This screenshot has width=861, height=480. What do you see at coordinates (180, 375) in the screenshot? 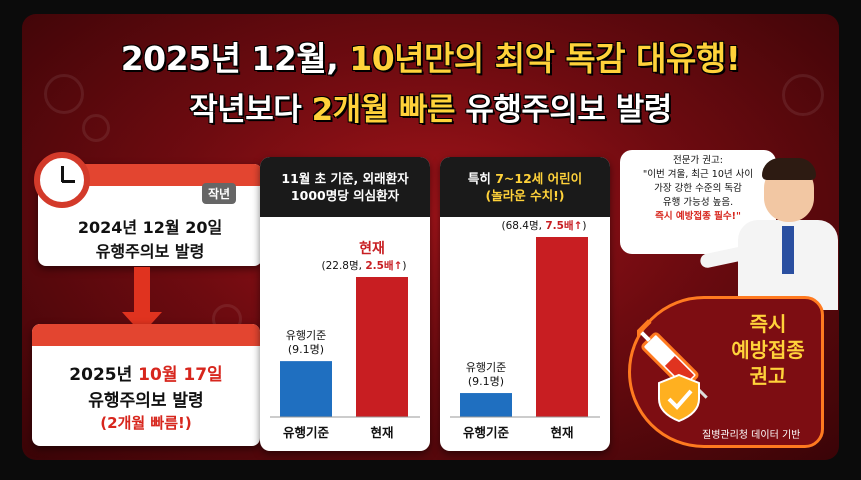
I see `calendar-date-highlight: 10월 17일` at bounding box center [180, 375].